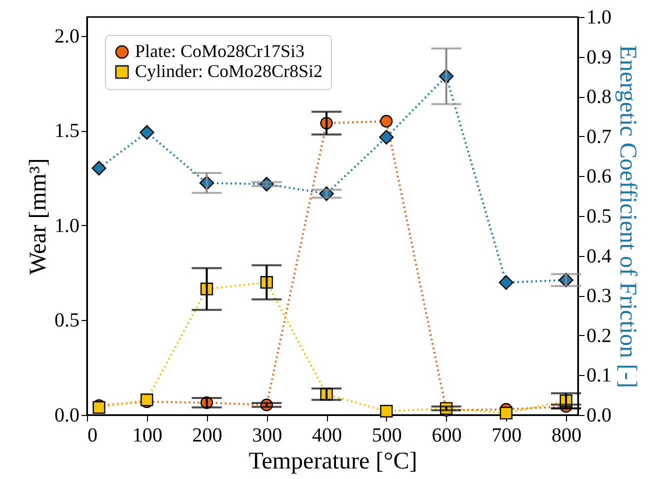  Describe the element at coordinates (599, 97) in the screenshot. I see `y2-tick-label: 0.8` at that location.